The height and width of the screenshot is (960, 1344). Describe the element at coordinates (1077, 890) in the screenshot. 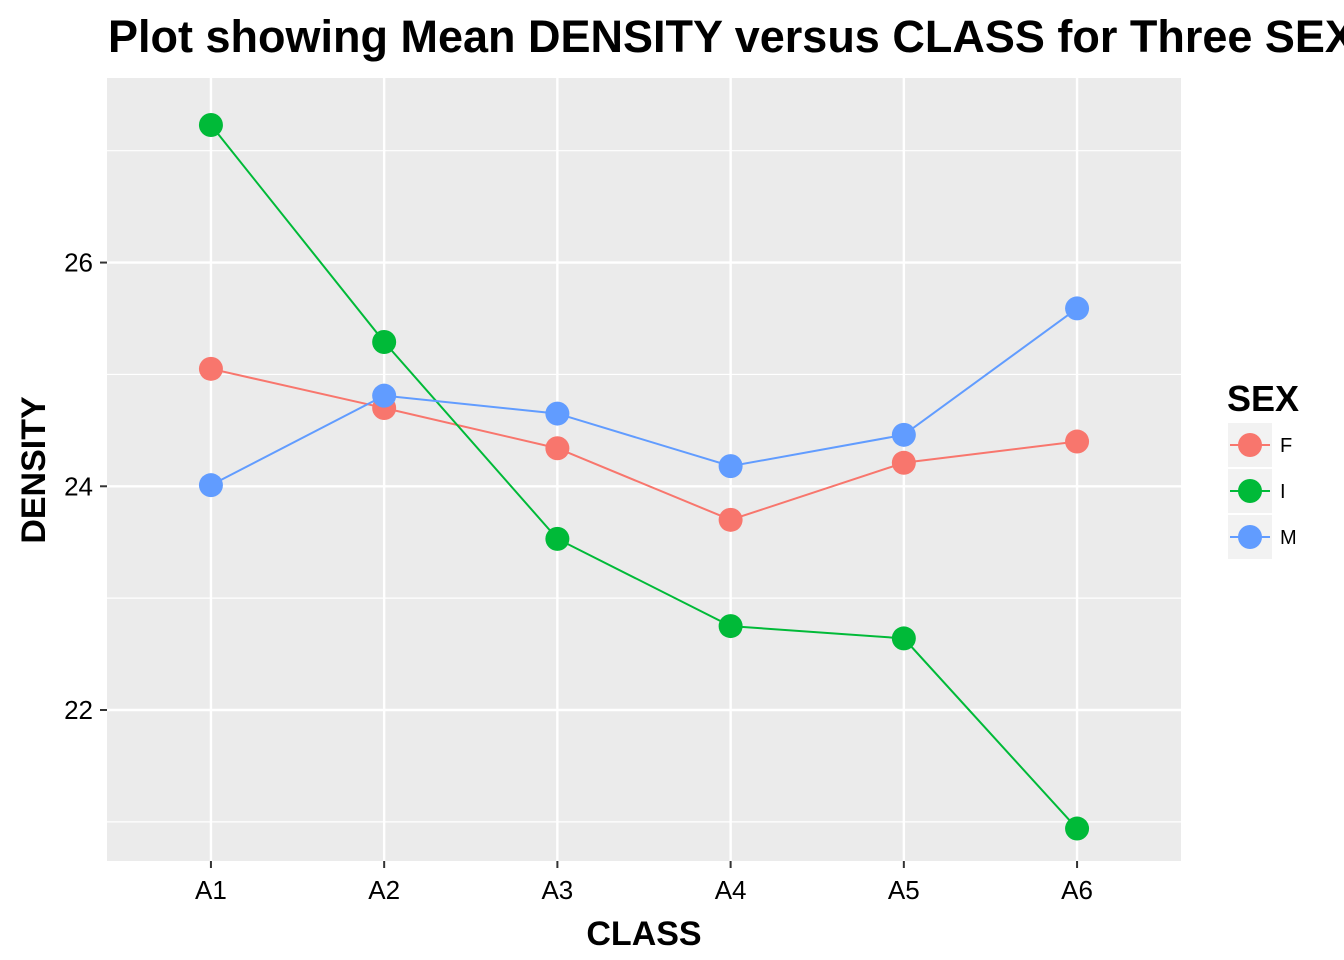

I see `x-tick-label: A6` at that location.